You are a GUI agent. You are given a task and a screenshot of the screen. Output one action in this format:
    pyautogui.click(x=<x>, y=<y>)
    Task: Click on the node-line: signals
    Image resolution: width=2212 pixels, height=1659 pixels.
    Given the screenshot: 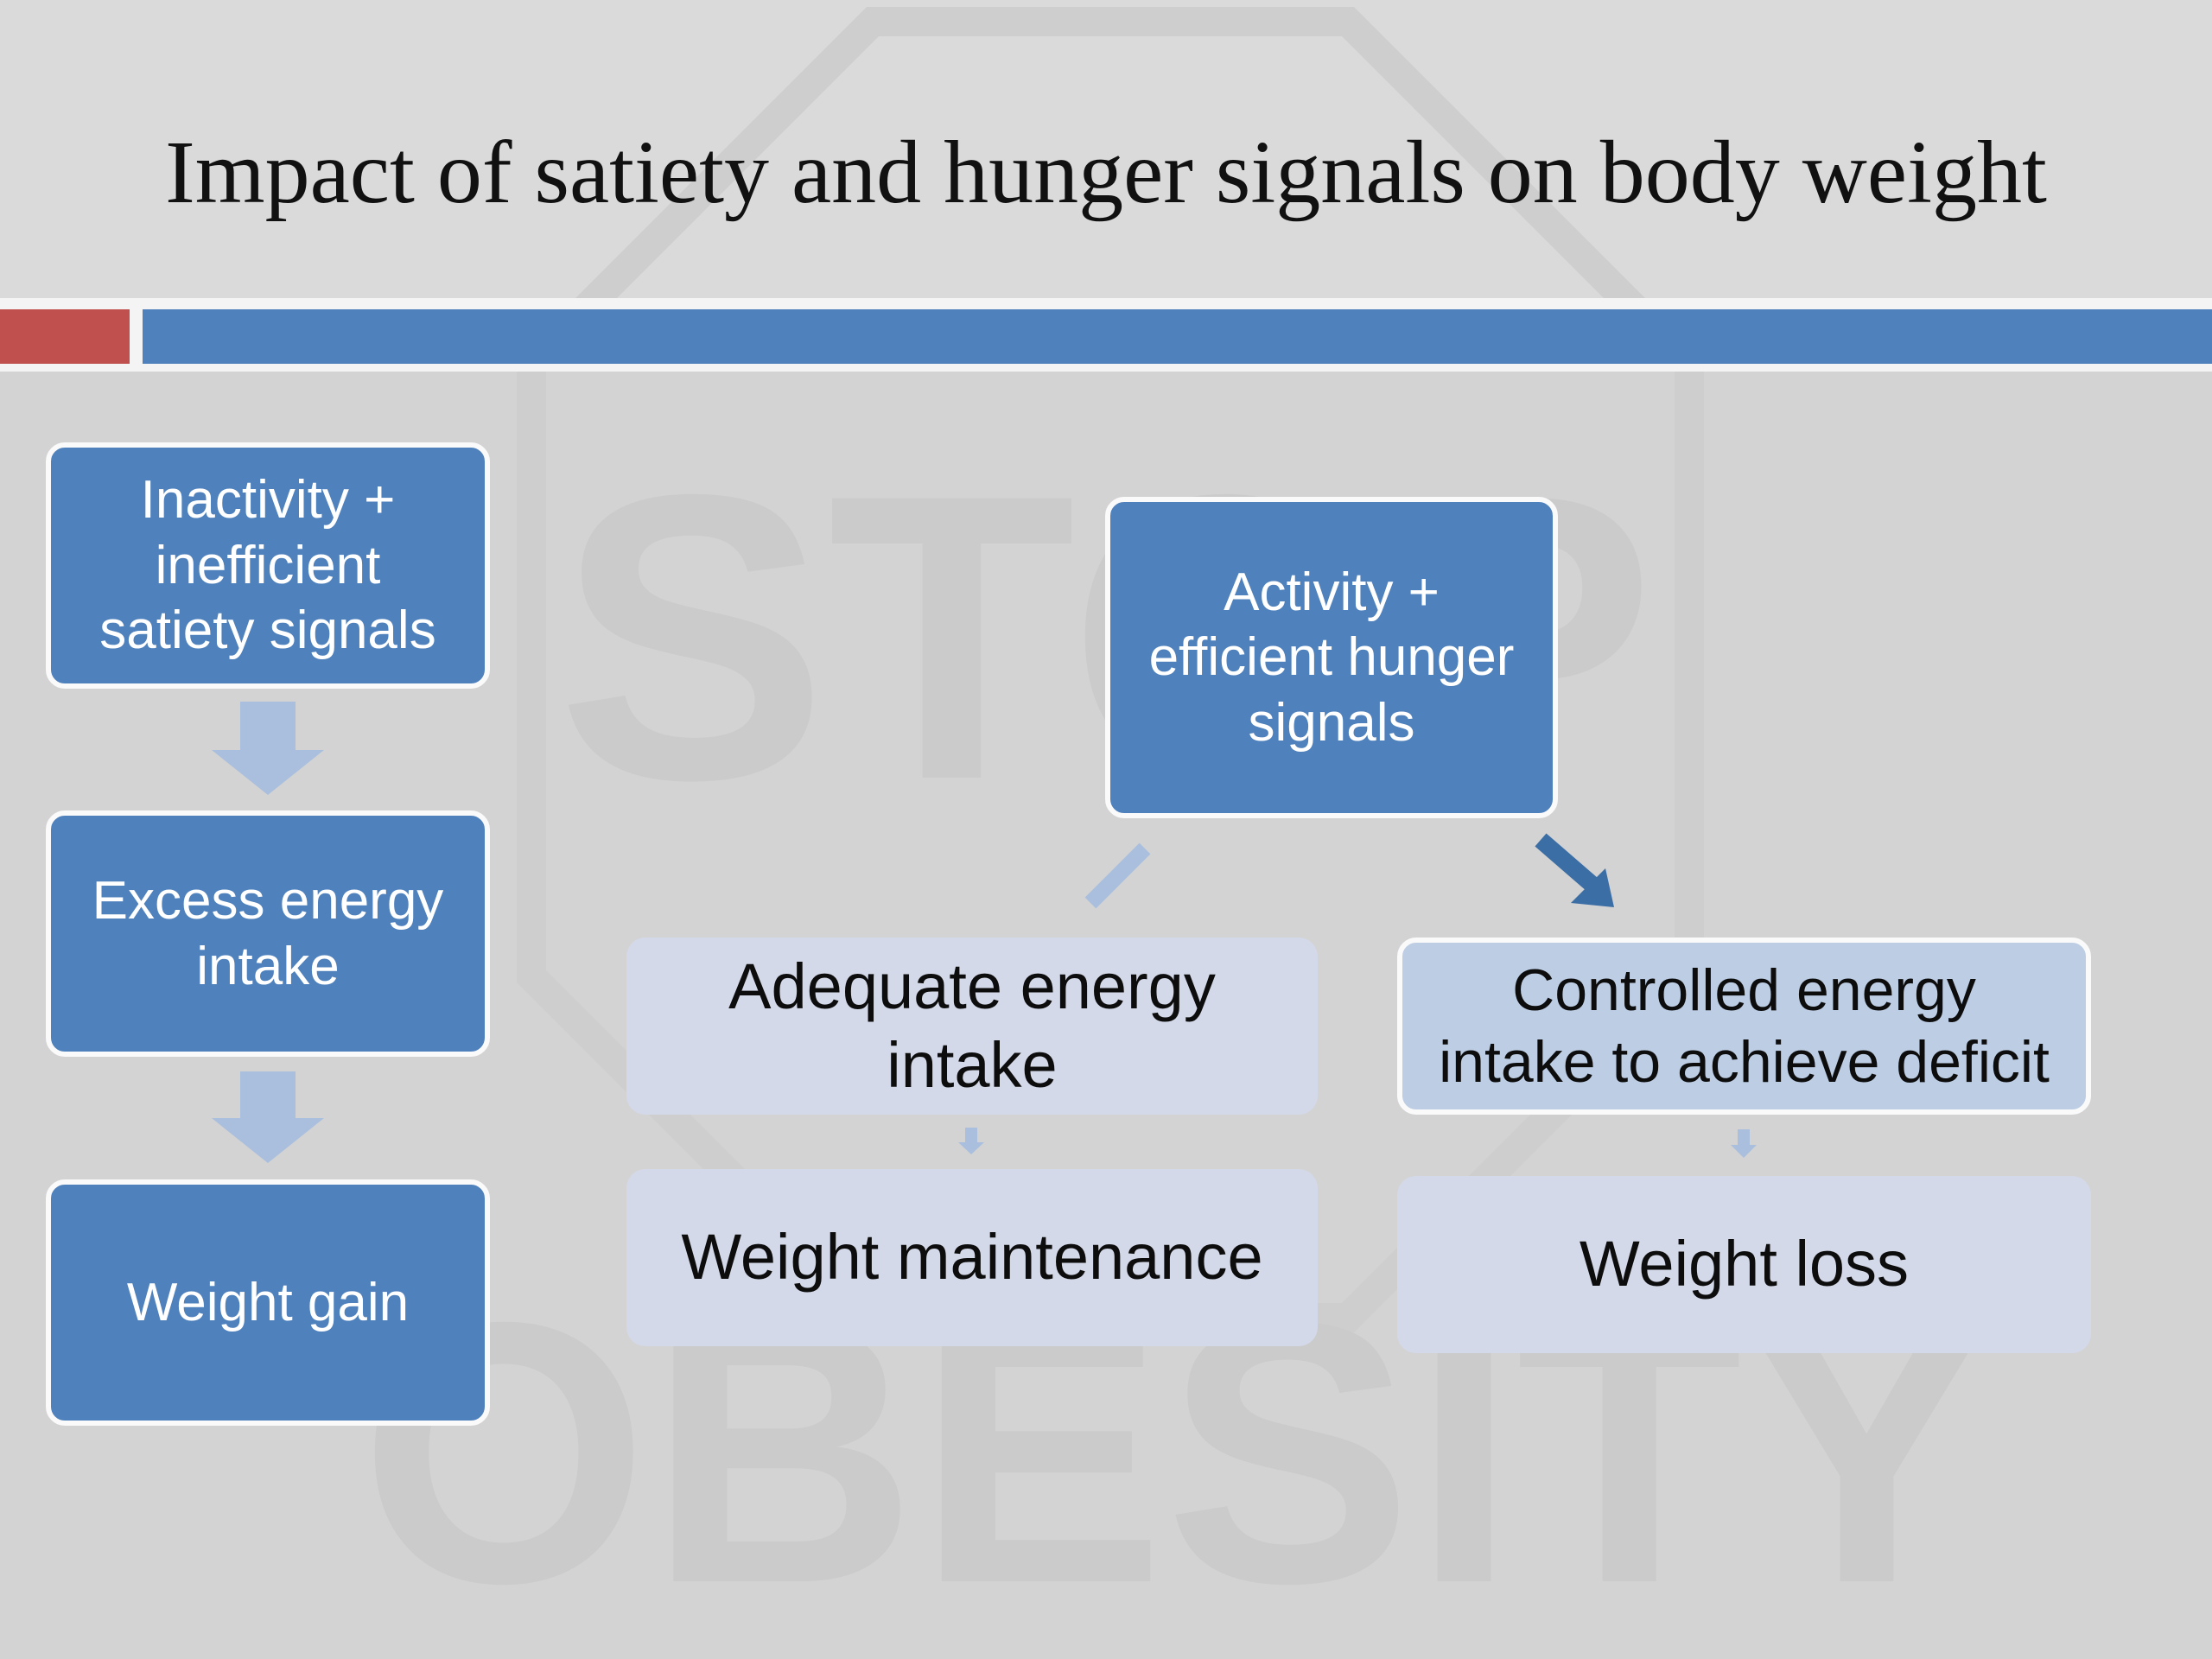 What is the action you would take?
    pyautogui.click(x=1331, y=722)
    